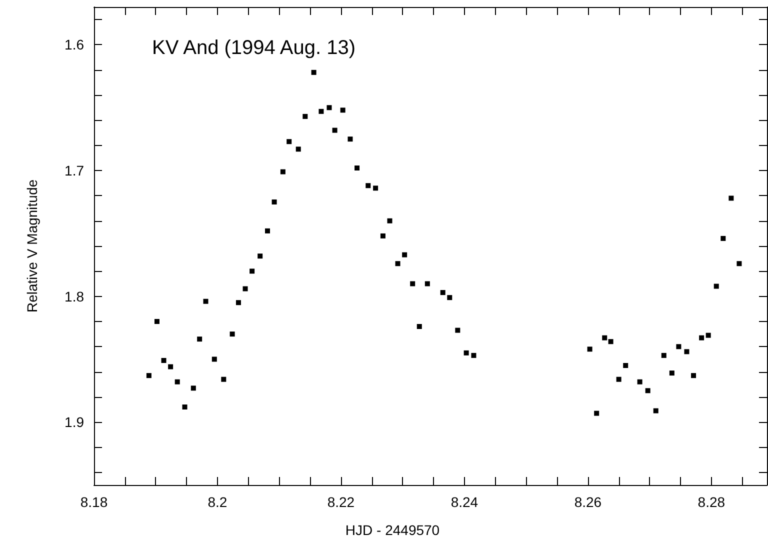  I want to click on text: KV And (1994 Aug. 13), so click(254, 48).